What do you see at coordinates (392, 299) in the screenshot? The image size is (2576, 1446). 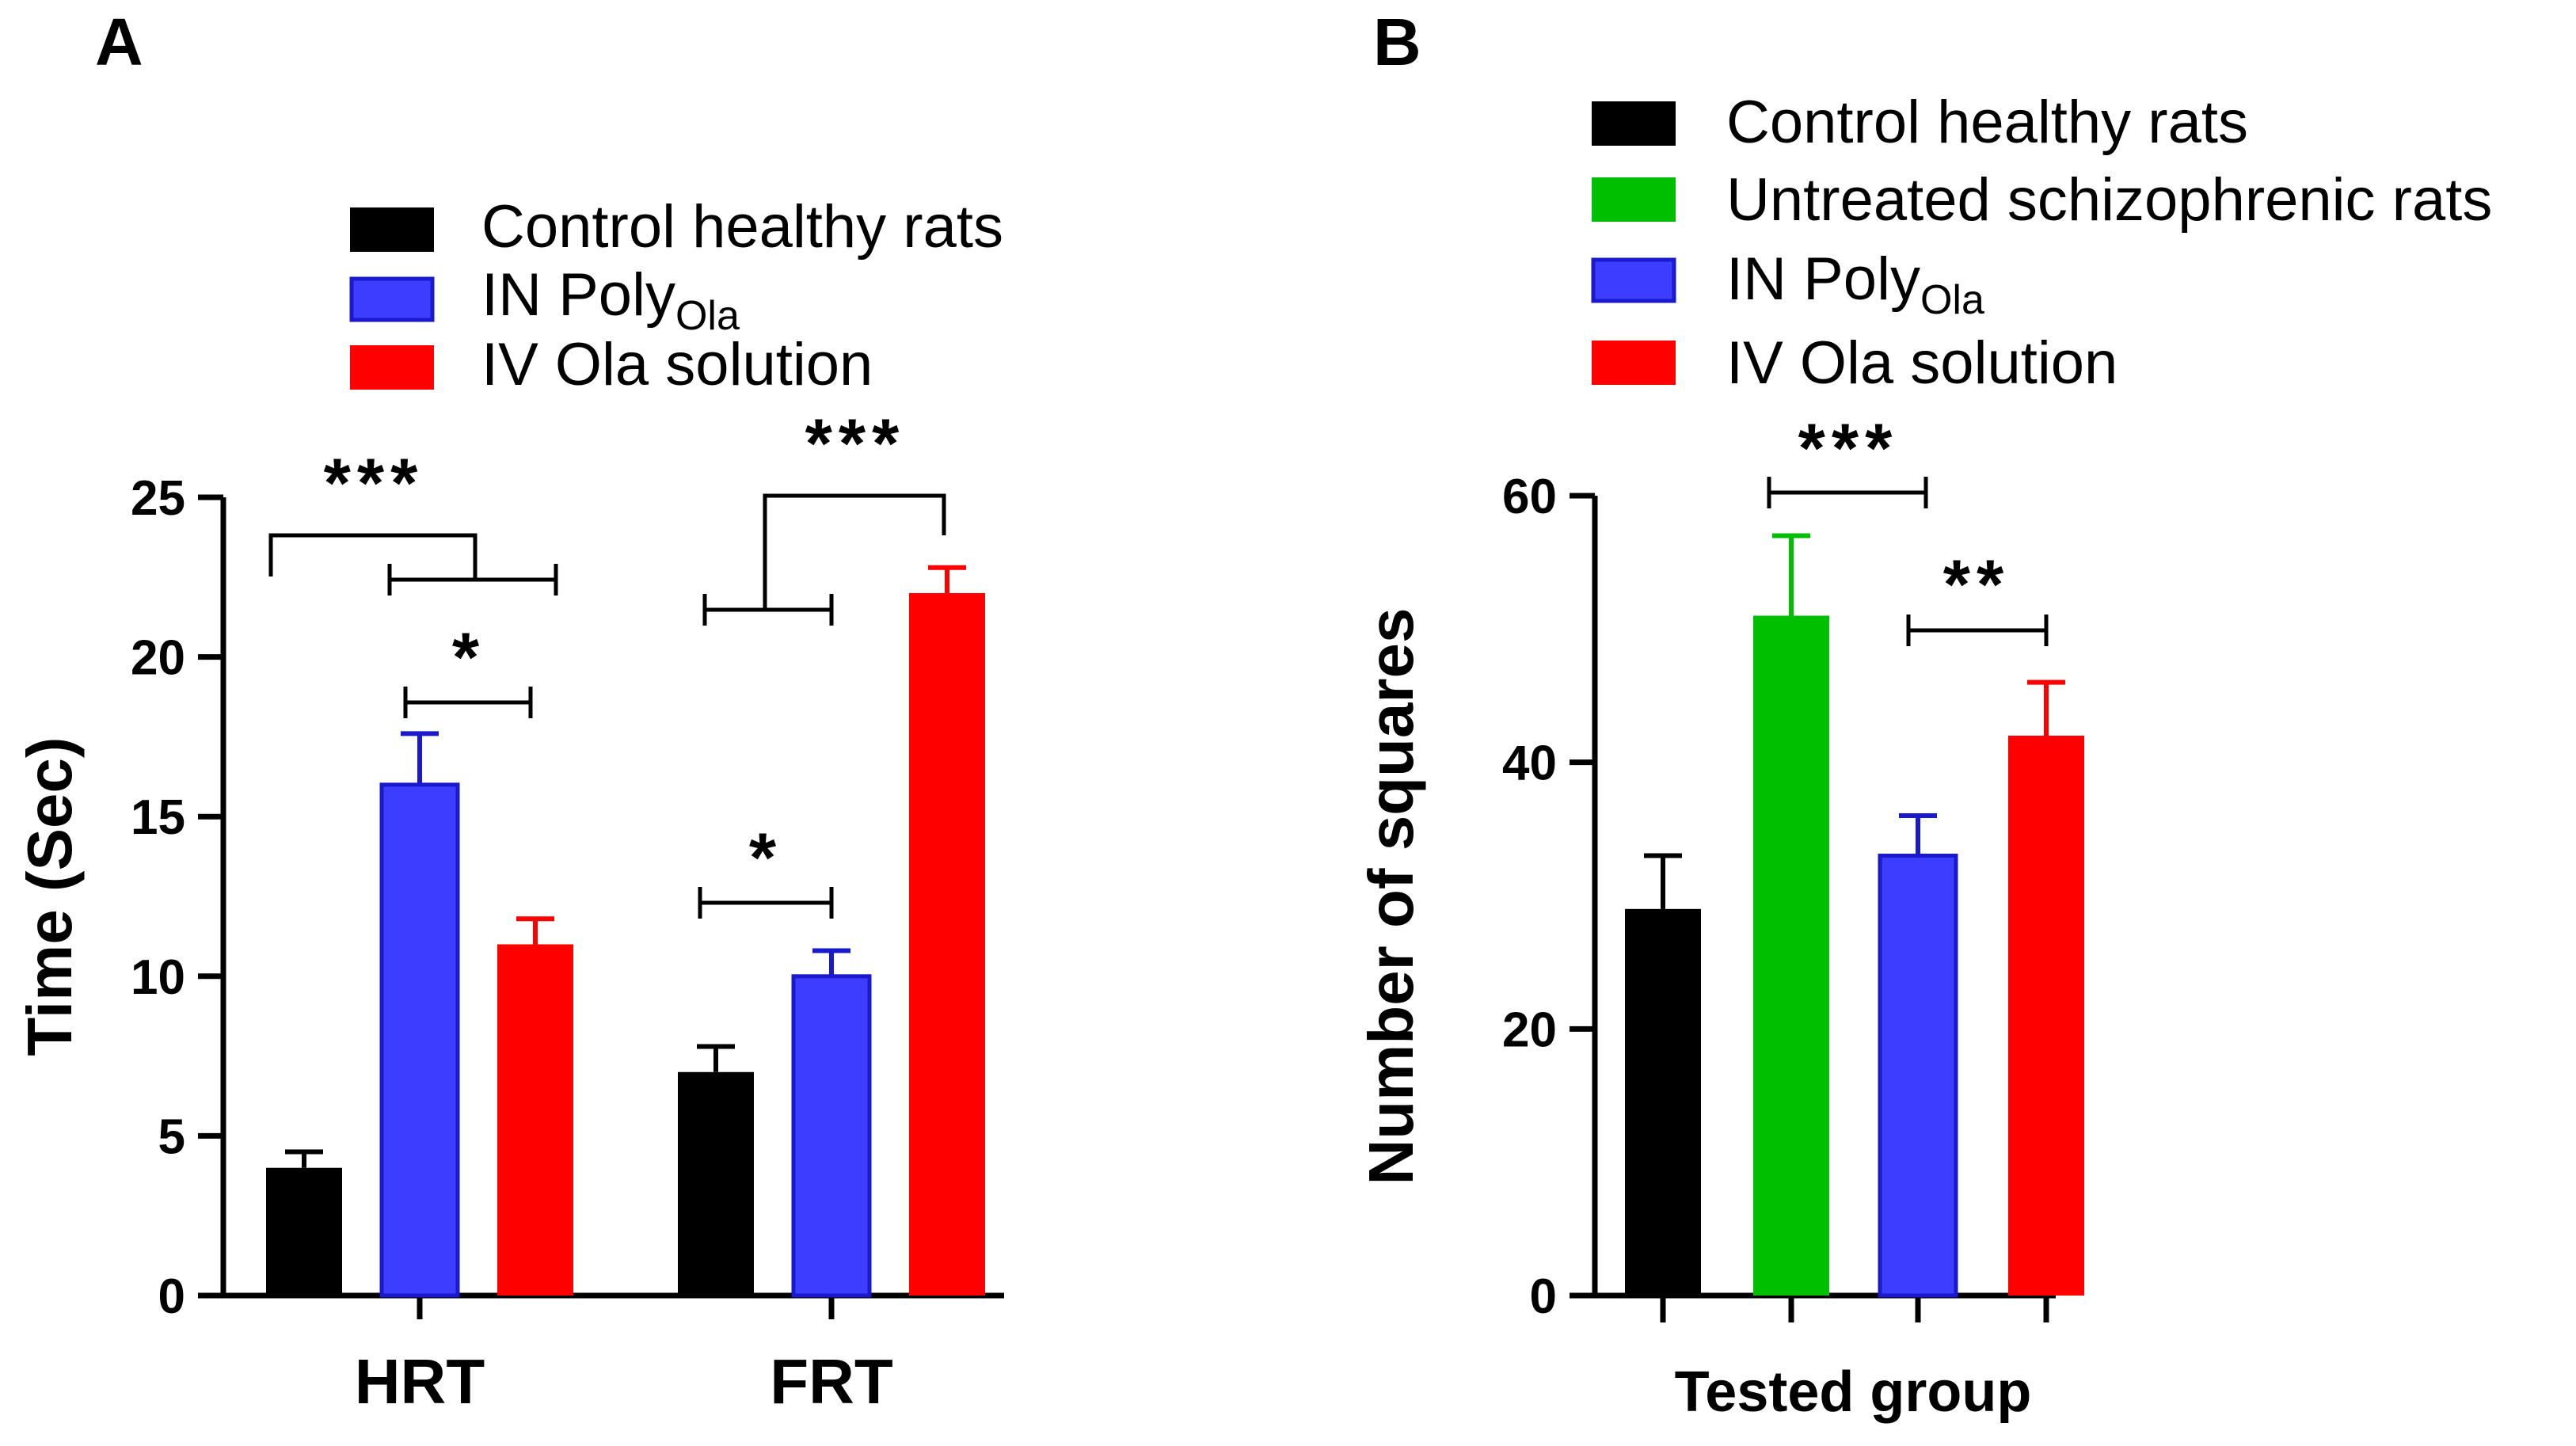 I see `legend-a-swatch-in-poly` at bounding box center [392, 299].